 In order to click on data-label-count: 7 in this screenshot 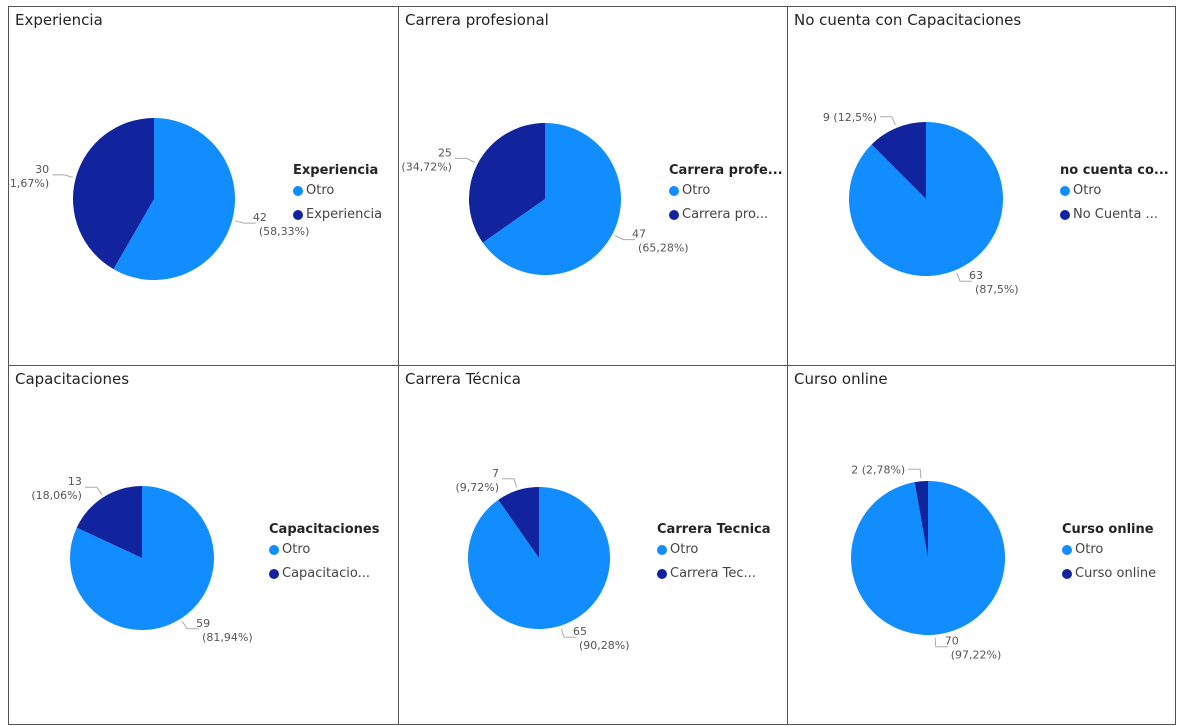, I will do `click(495, 473)`.